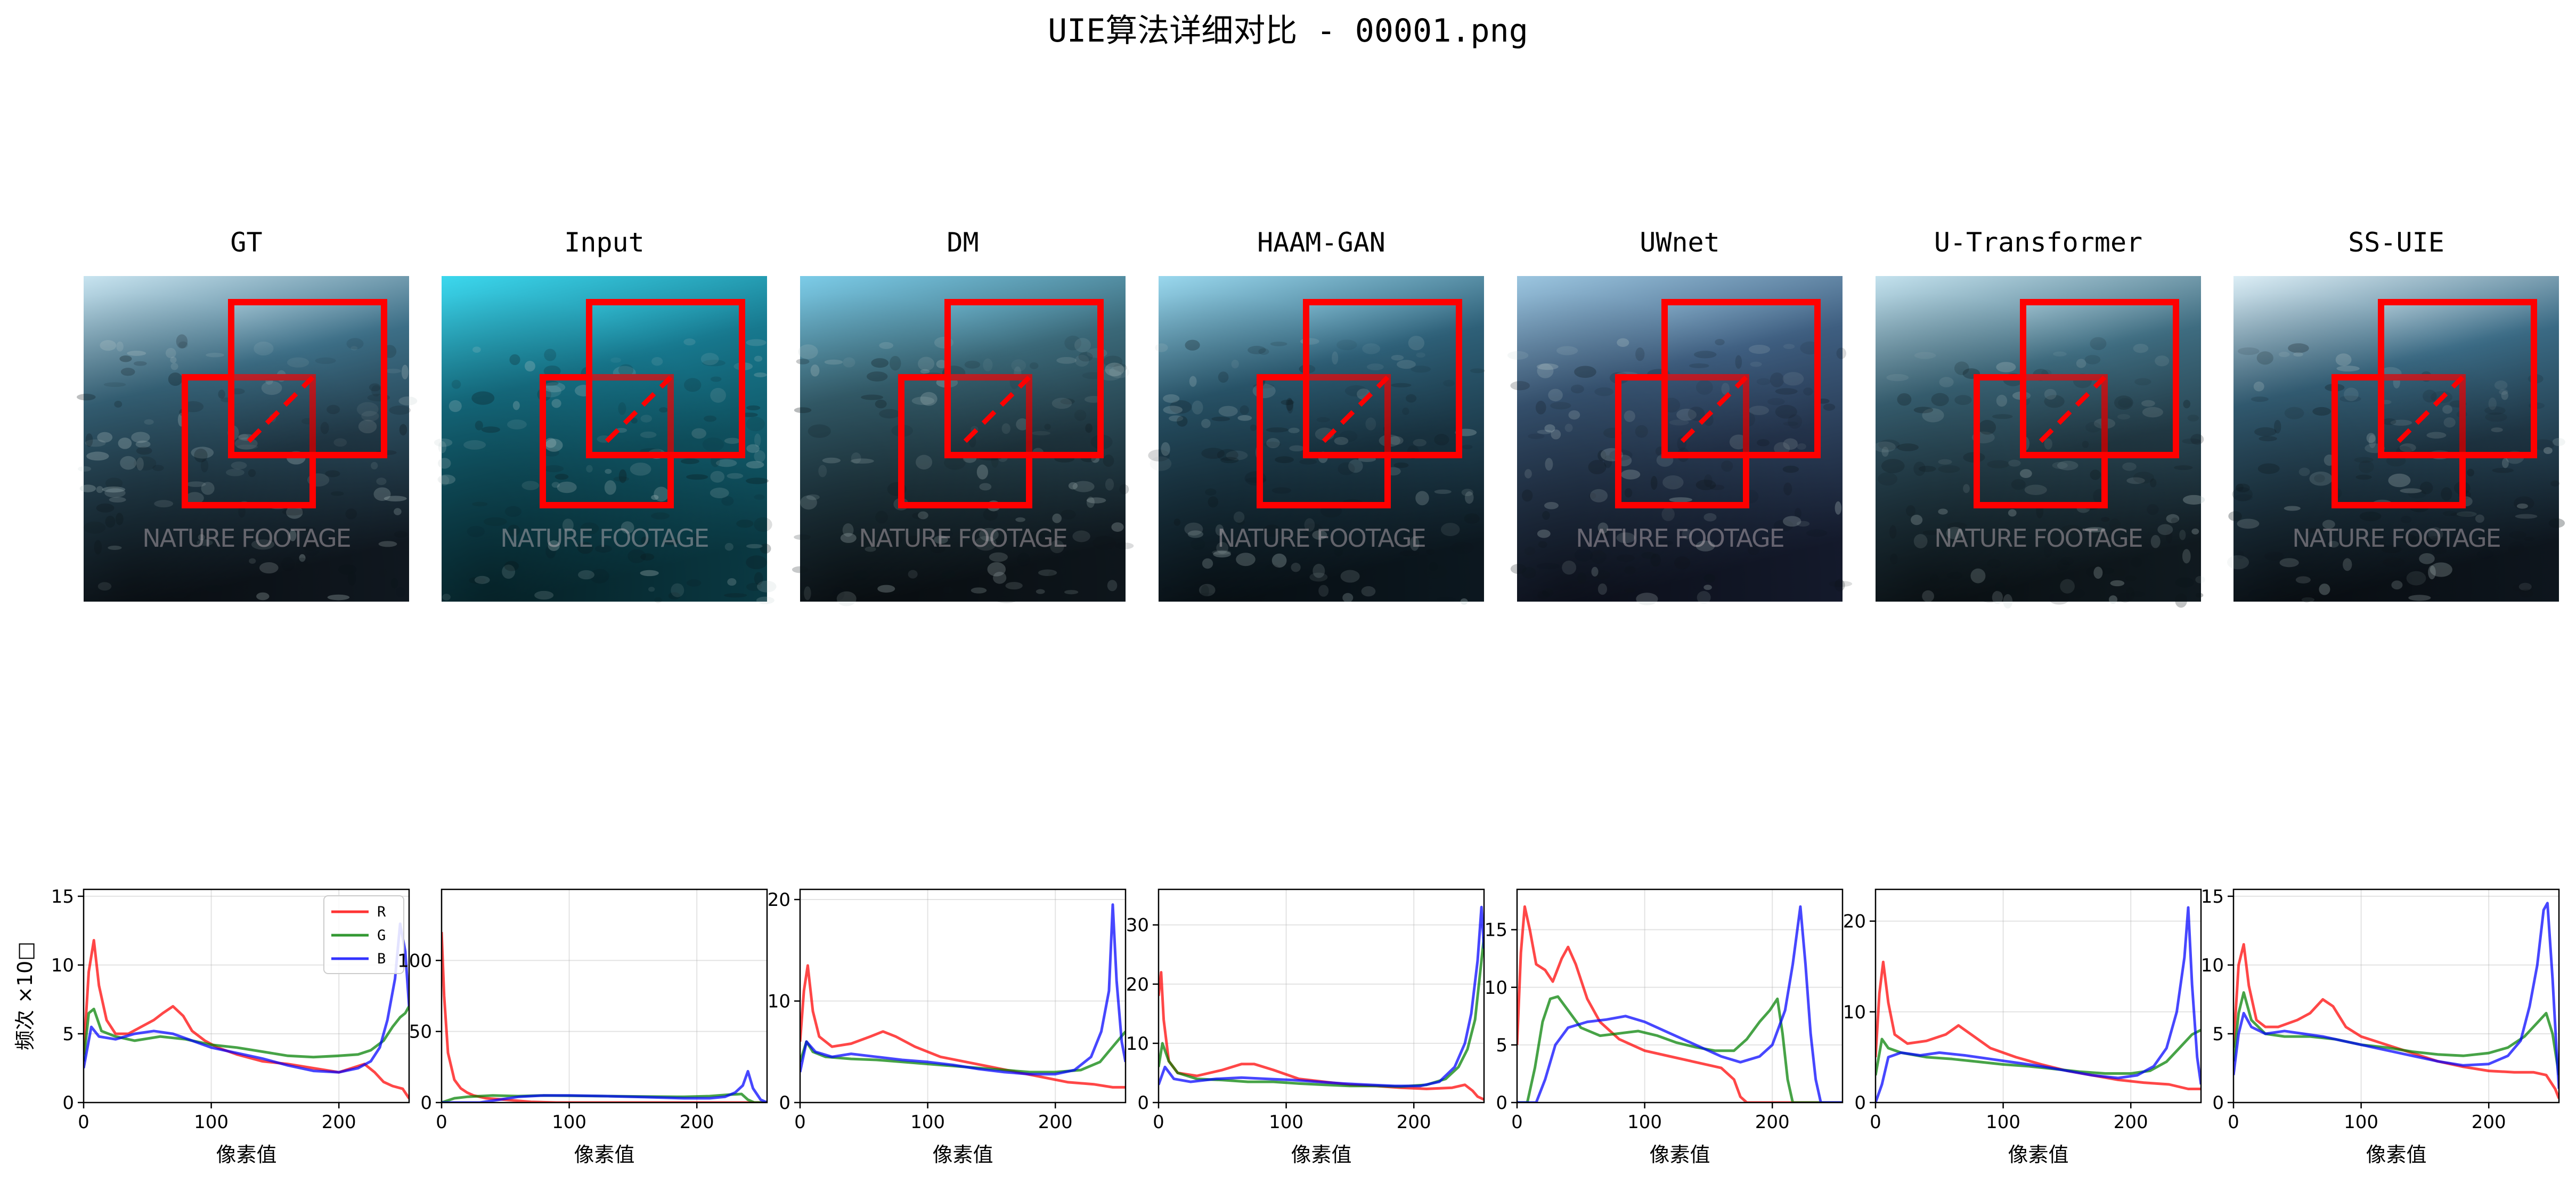 The height and width of the screenshot is (1183, 2576). Describe the element at coordinates (963, 996) in the screenshot. I see `axes-frame` at that location.